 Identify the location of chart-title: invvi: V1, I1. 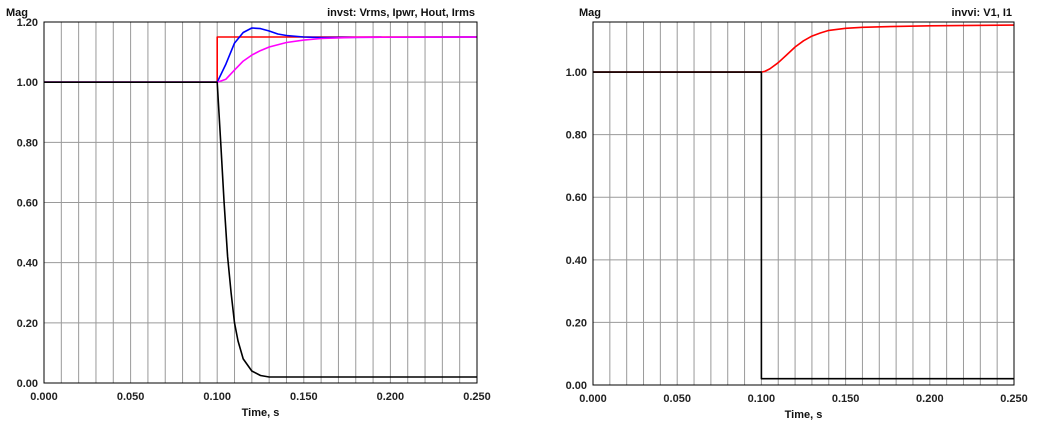
(981, 13).